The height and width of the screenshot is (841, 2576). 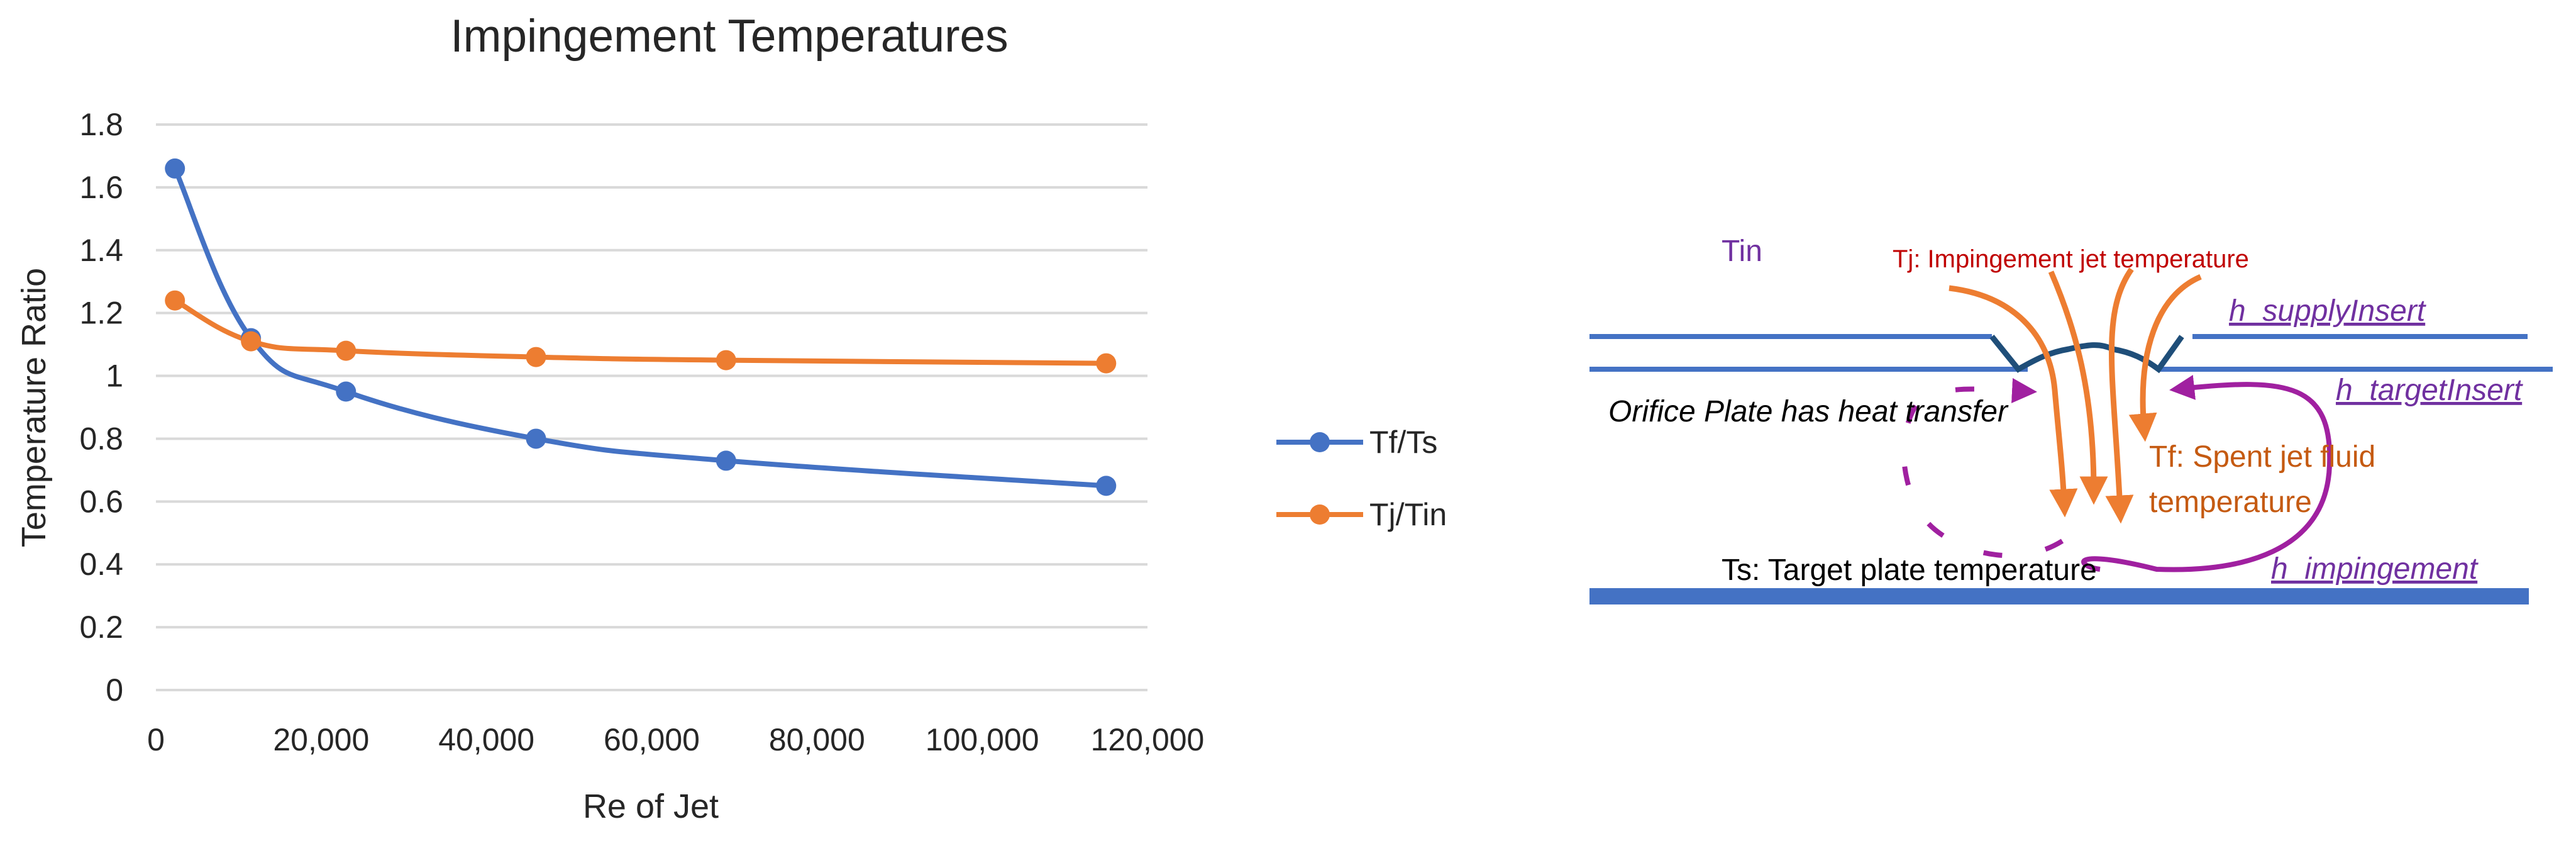 I want to click on x-tick-label: 20,000, so click(x=321, y=739).